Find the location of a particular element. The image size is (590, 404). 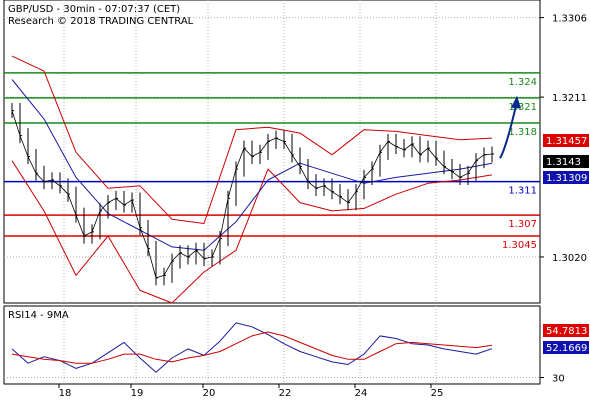

level-label-support: 1.3045 is located at coordinates (519, 245).